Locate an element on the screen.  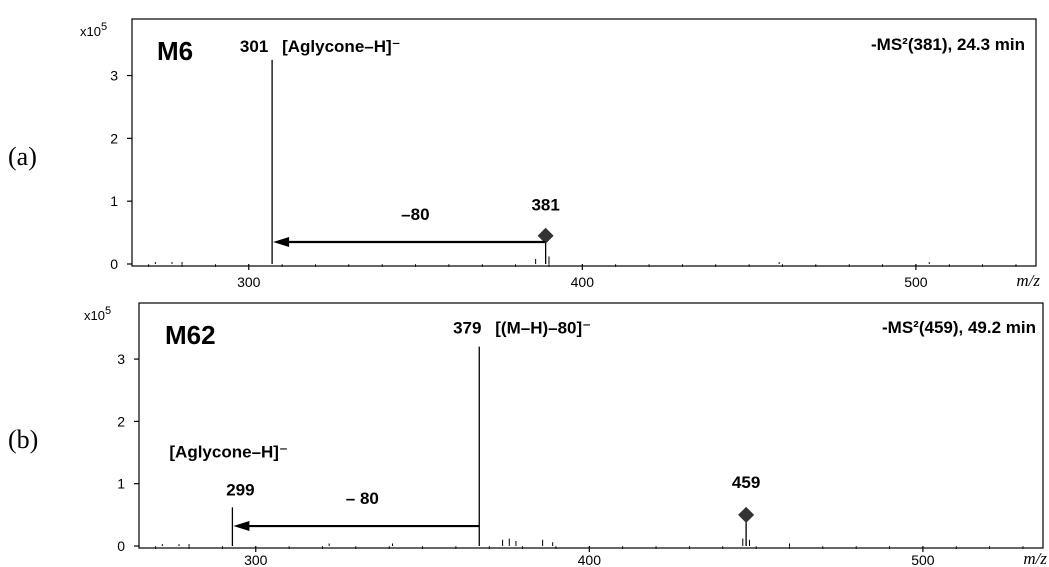
loss-arrow-label: – 80 is located at coordinates (362, 498).